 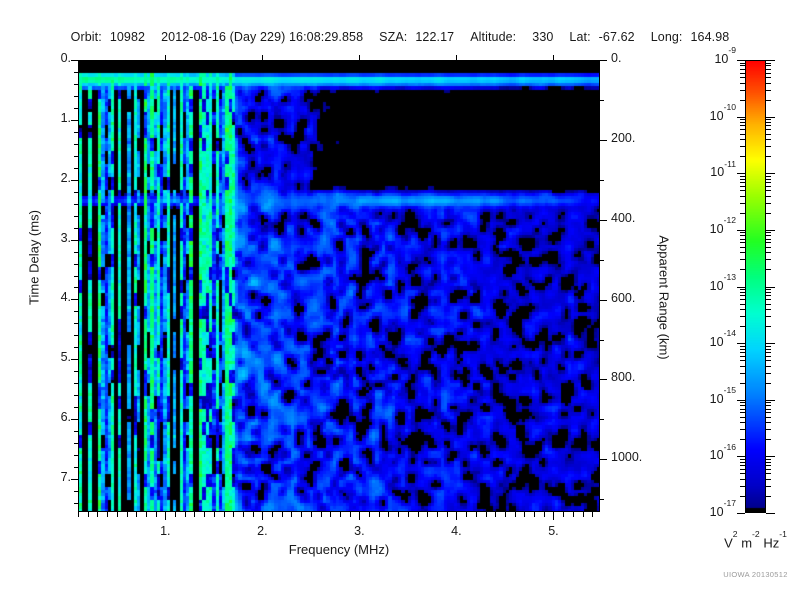 What do you see at coordinates (262, 37) in the screenshot?
I see `date-time: 2012-08-16 (Day 229) 16:08:29.858` at bounding box center [262, 37].